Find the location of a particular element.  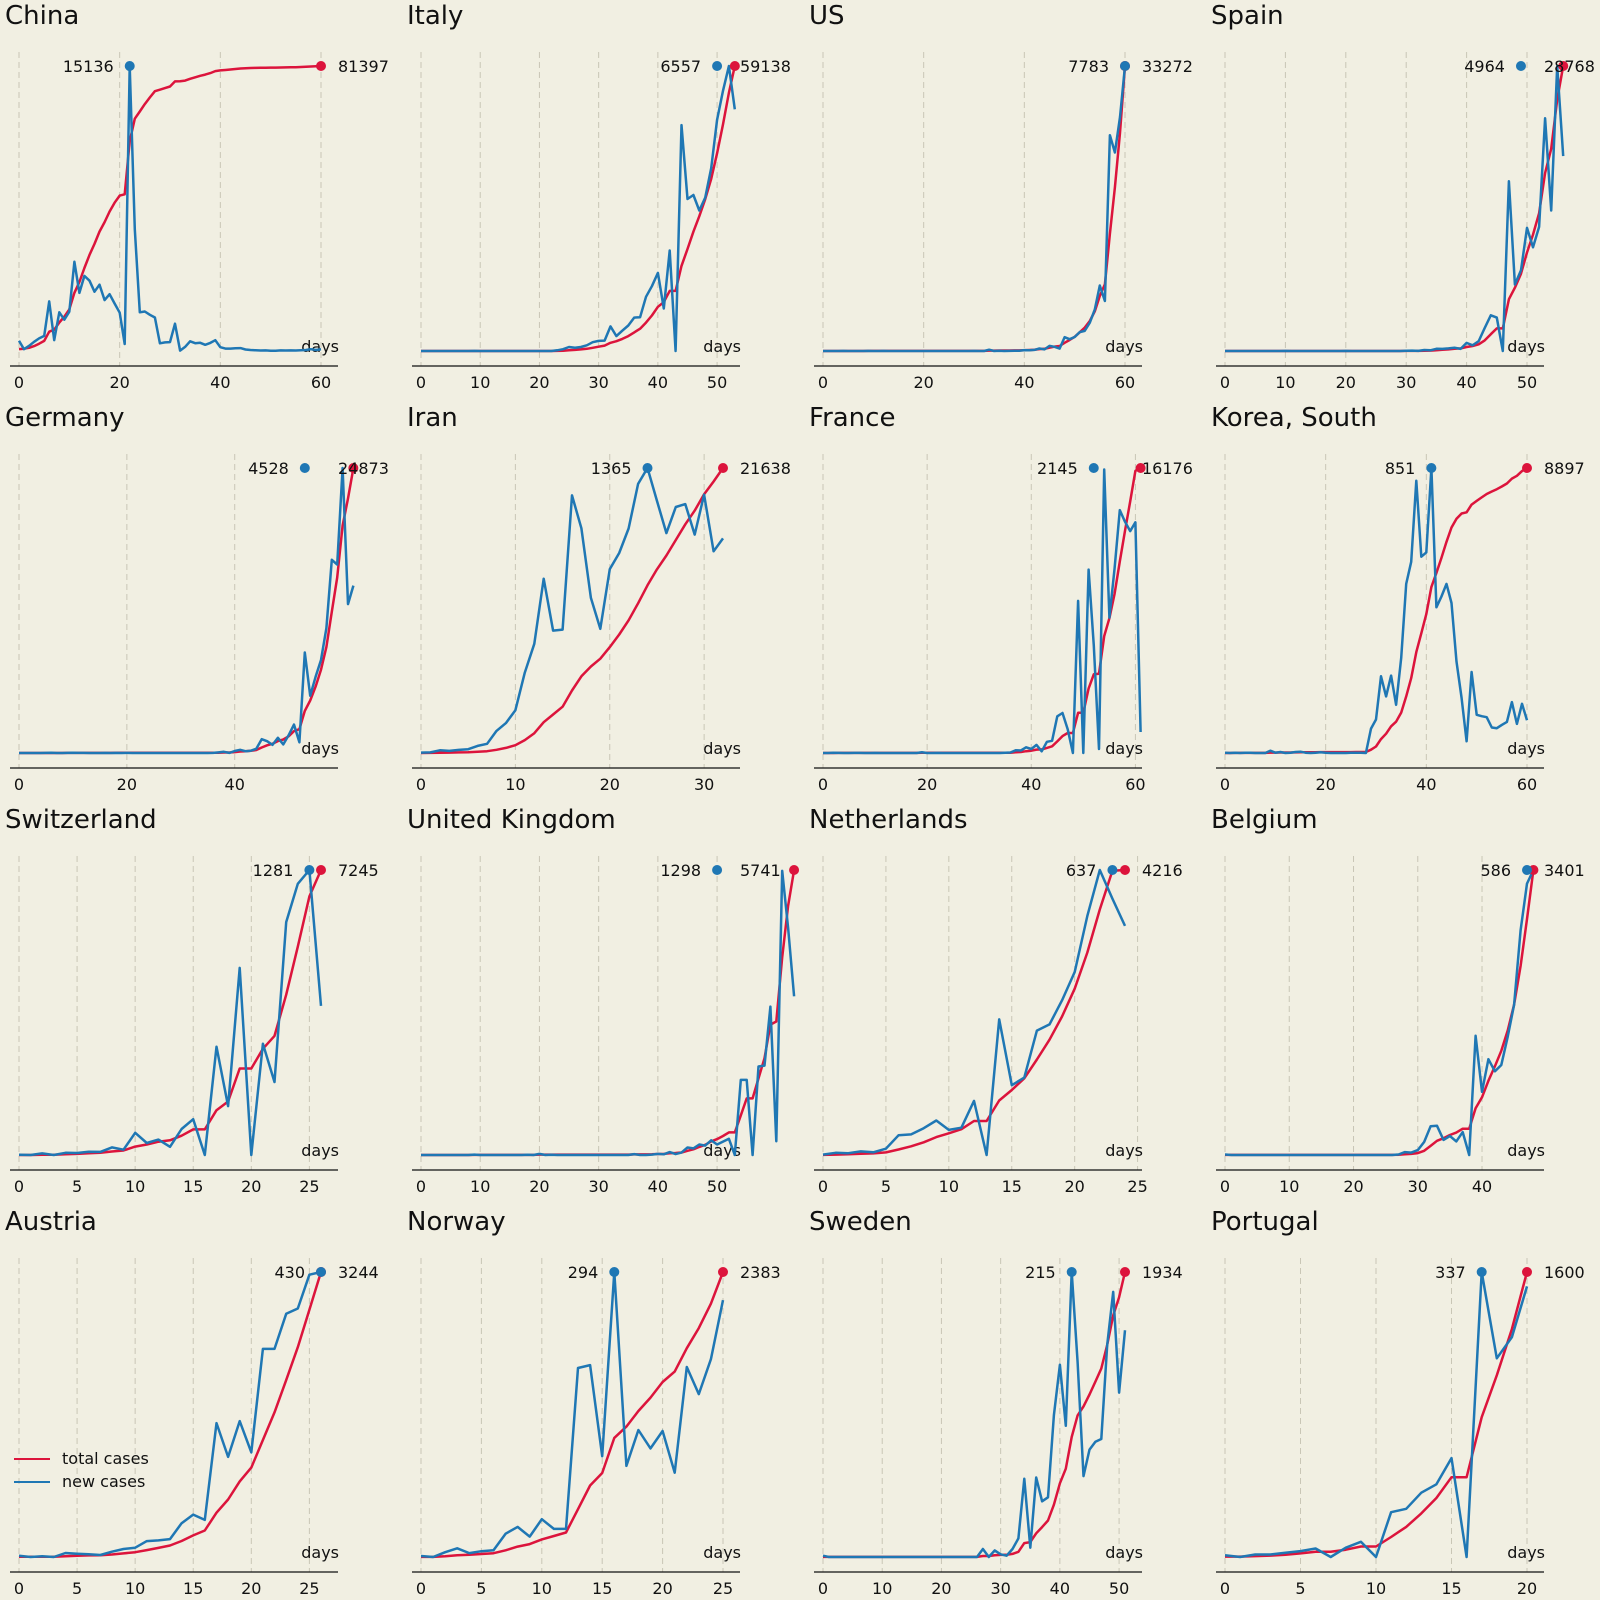

annotation-new: 15136 is located at coordinates (88, 66).